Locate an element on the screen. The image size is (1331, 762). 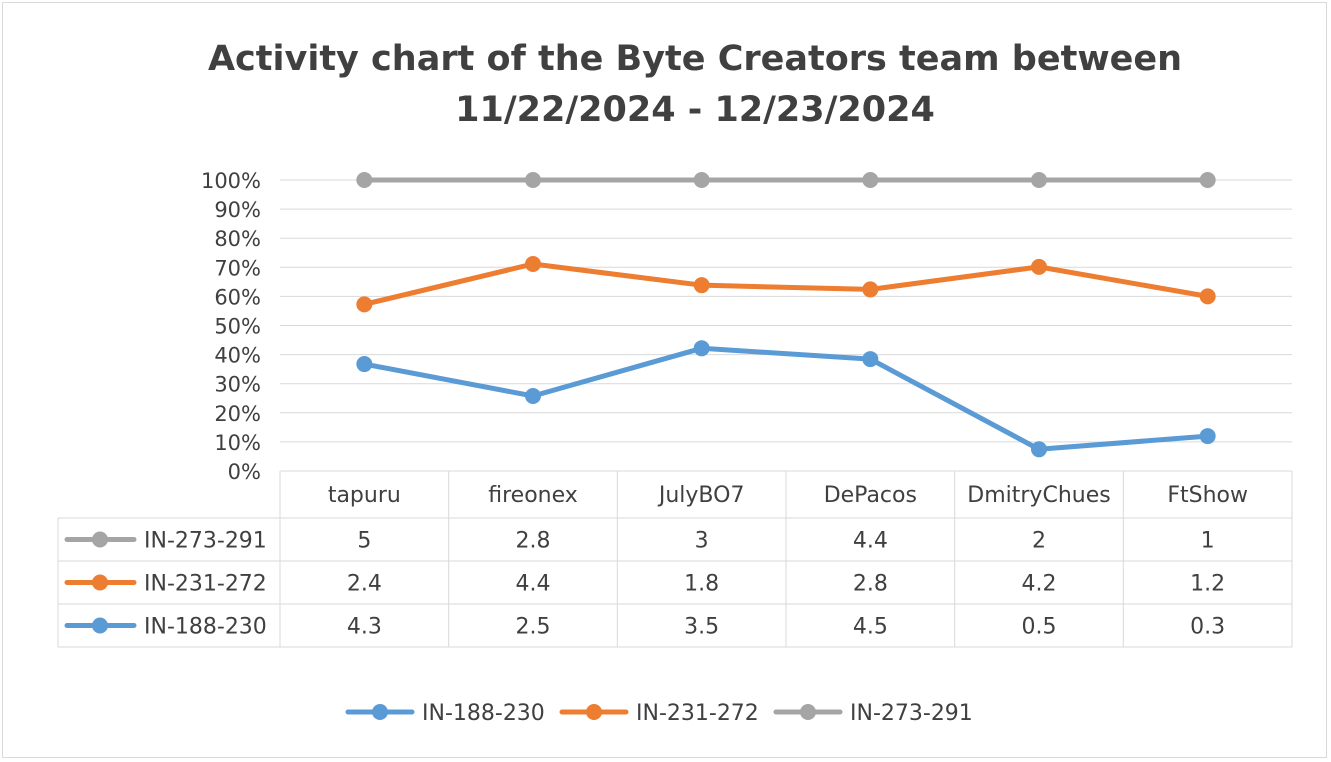
table-series-name: IN-188-230 is located at coordinates (205, 627).